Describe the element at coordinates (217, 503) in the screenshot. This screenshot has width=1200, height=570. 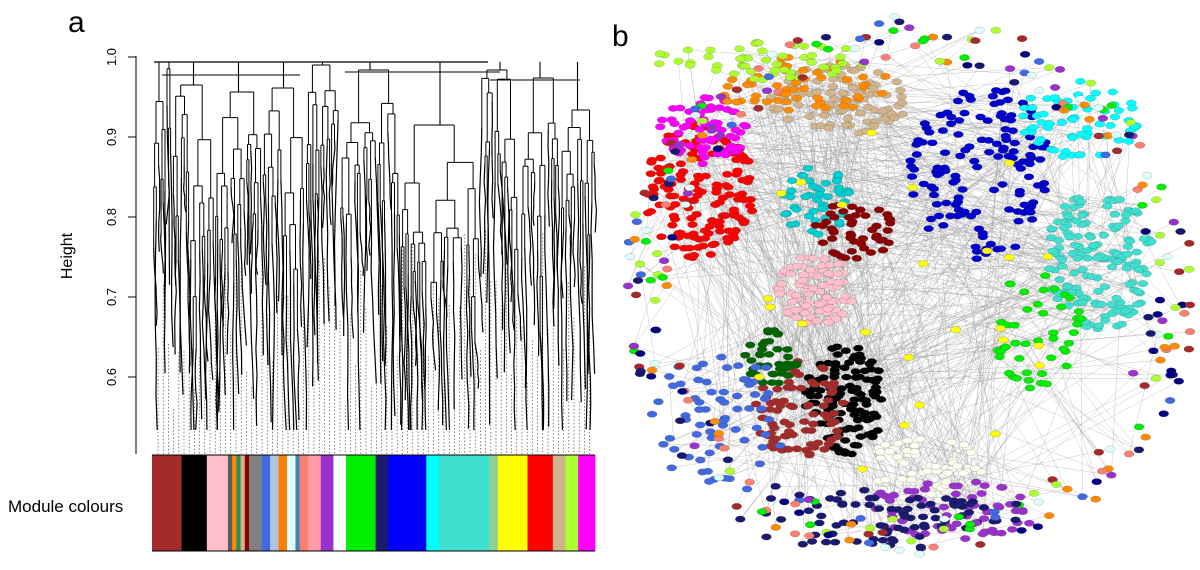
I see `module-colour-band` at that location.